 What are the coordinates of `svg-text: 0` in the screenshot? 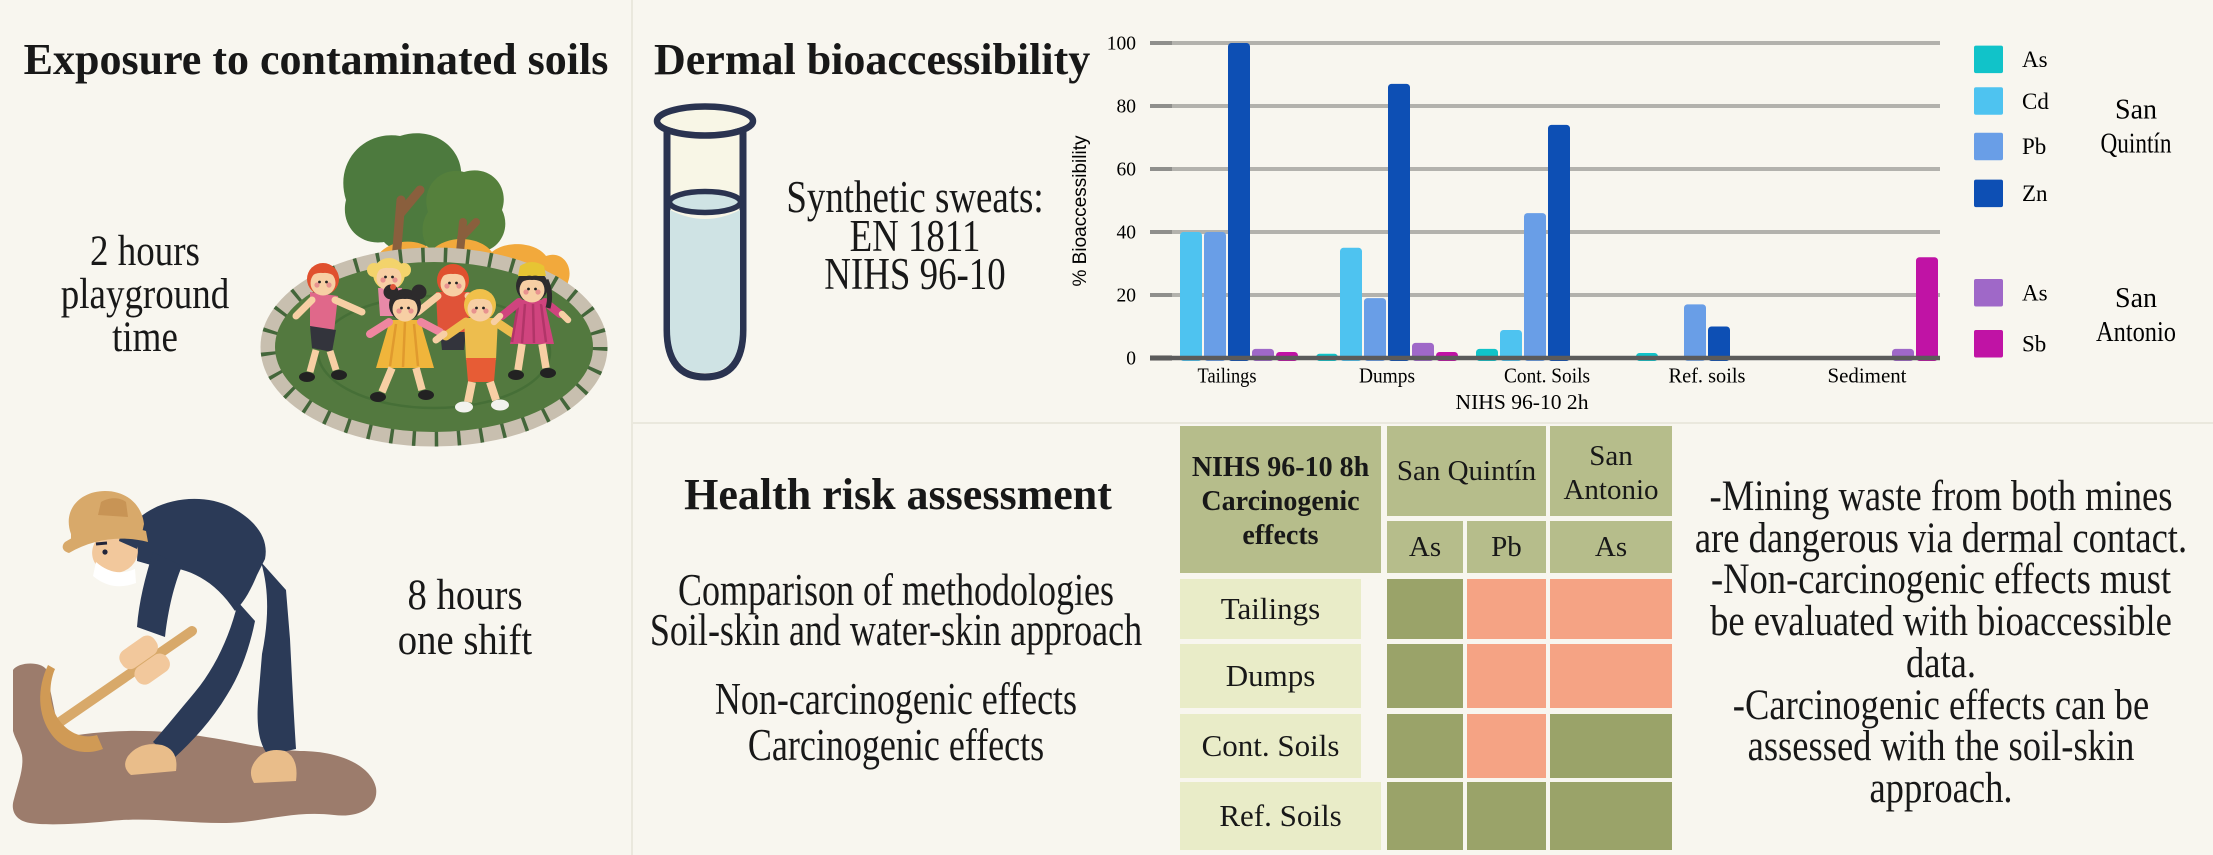 It's located at (1131, 359).